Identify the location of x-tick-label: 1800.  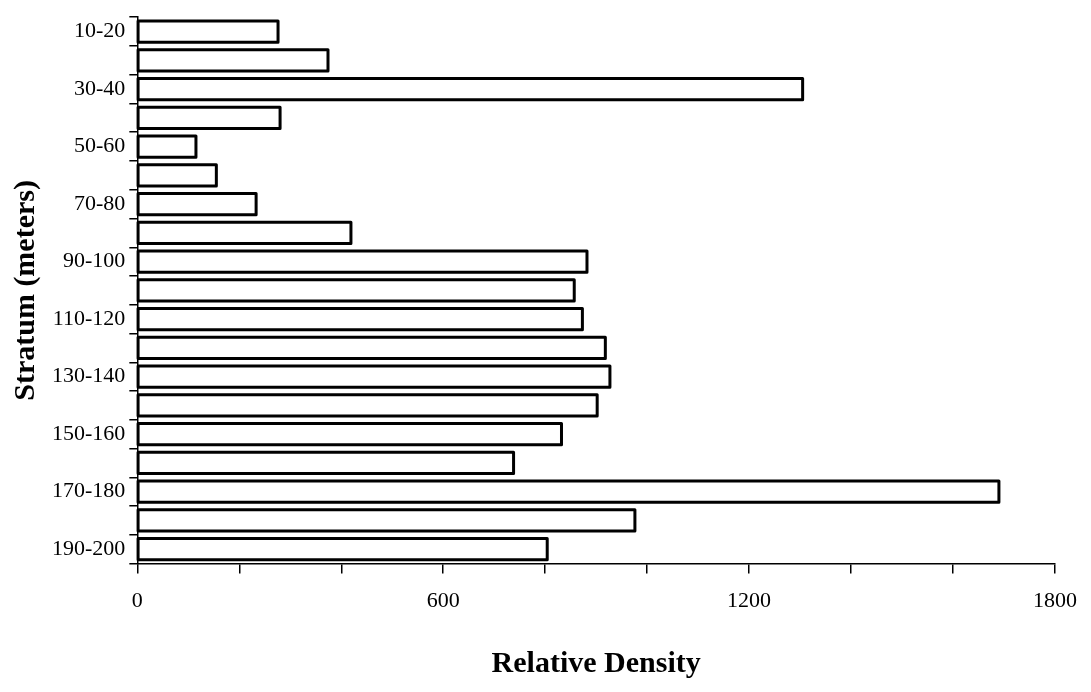
(1055, 599).